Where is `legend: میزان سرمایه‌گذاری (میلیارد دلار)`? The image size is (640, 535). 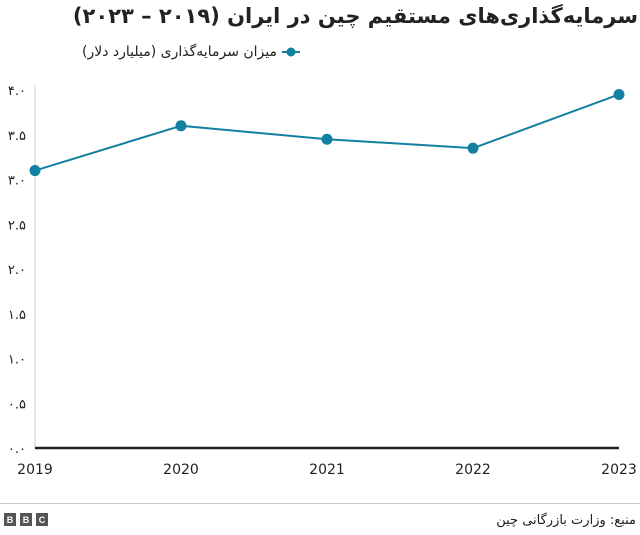 legend: میزان سرمایه‌گذاری (میلیارد دلار) is located at coordinates (191, 52).